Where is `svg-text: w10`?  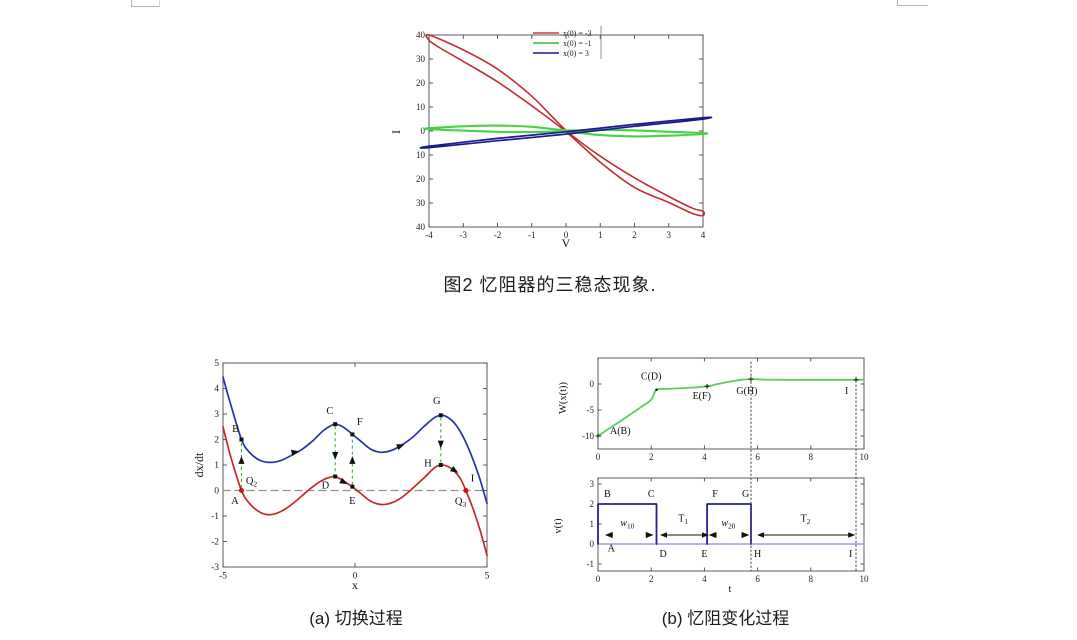
svg-text: w10 is located at coordinates (627, 524).